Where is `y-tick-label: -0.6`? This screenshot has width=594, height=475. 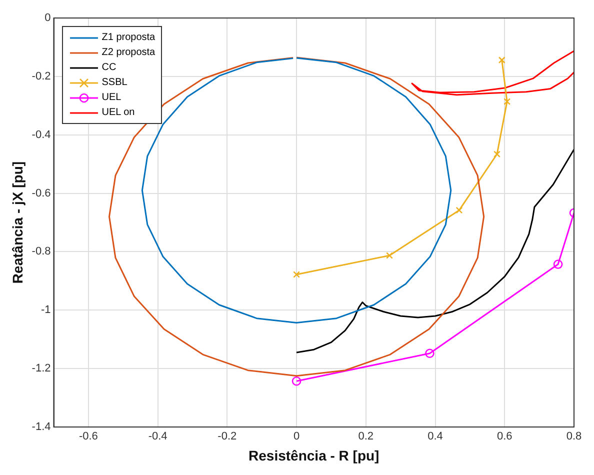
y-tick-label: -0.6 is located at coordinates (41, 193).